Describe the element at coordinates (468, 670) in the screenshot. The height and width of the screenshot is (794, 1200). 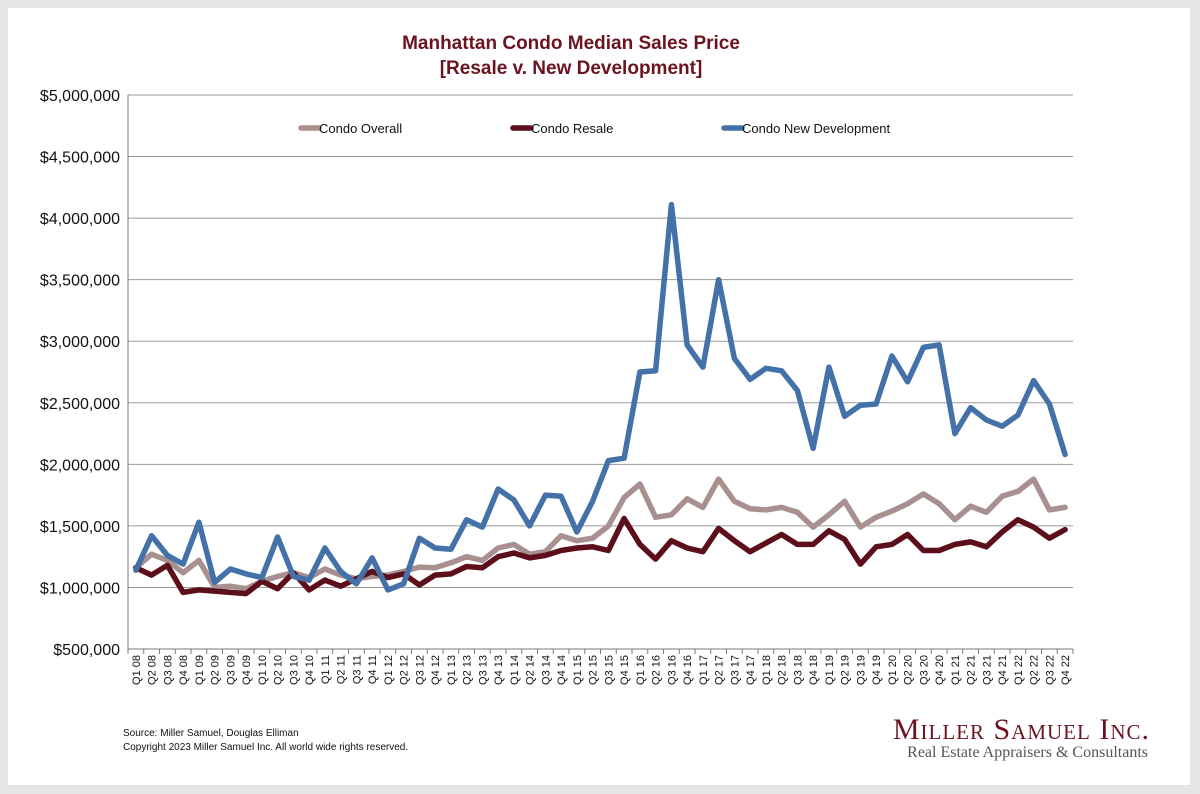
I see `x-tick-label: Q2 13` at that location.